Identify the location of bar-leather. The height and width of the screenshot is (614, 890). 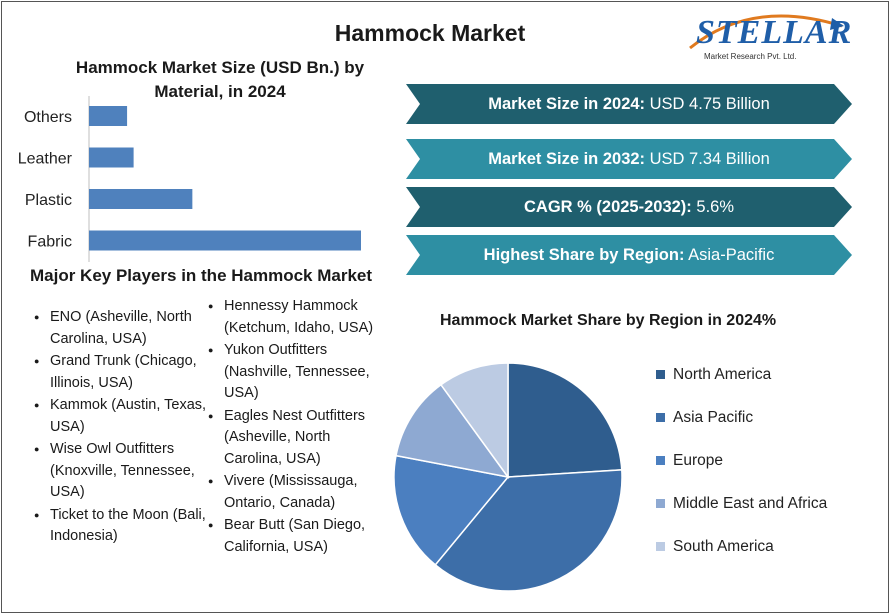
(111, 157).